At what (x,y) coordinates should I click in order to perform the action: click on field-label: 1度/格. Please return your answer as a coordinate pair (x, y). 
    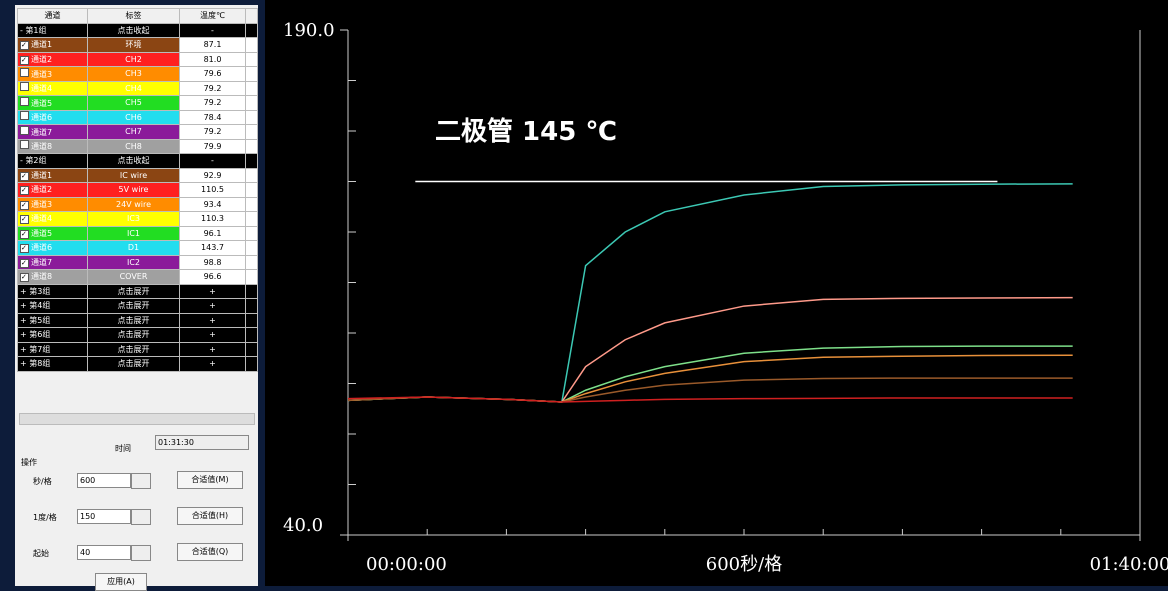
    Looking at the image, I should click on (45, 517).